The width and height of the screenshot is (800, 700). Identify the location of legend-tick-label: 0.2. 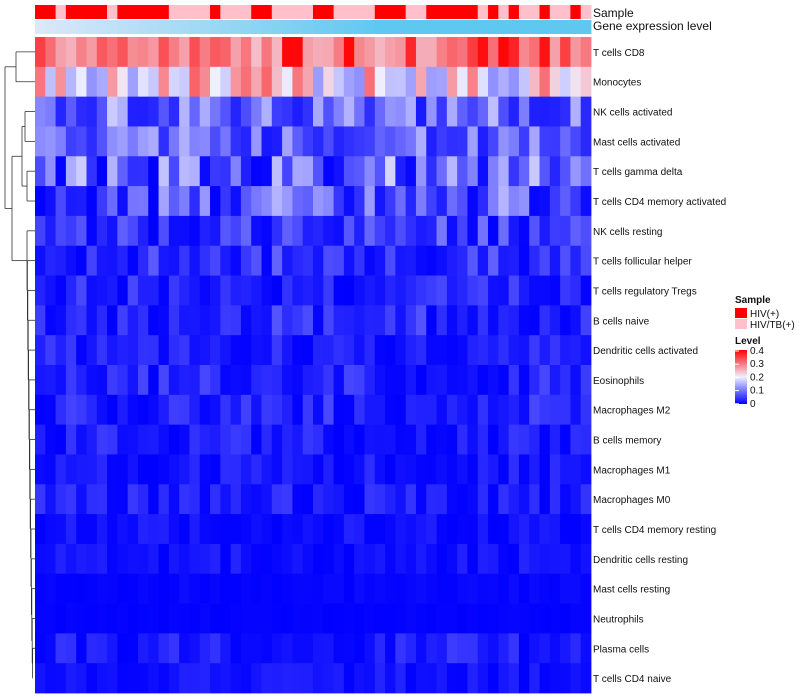
(757, 377).